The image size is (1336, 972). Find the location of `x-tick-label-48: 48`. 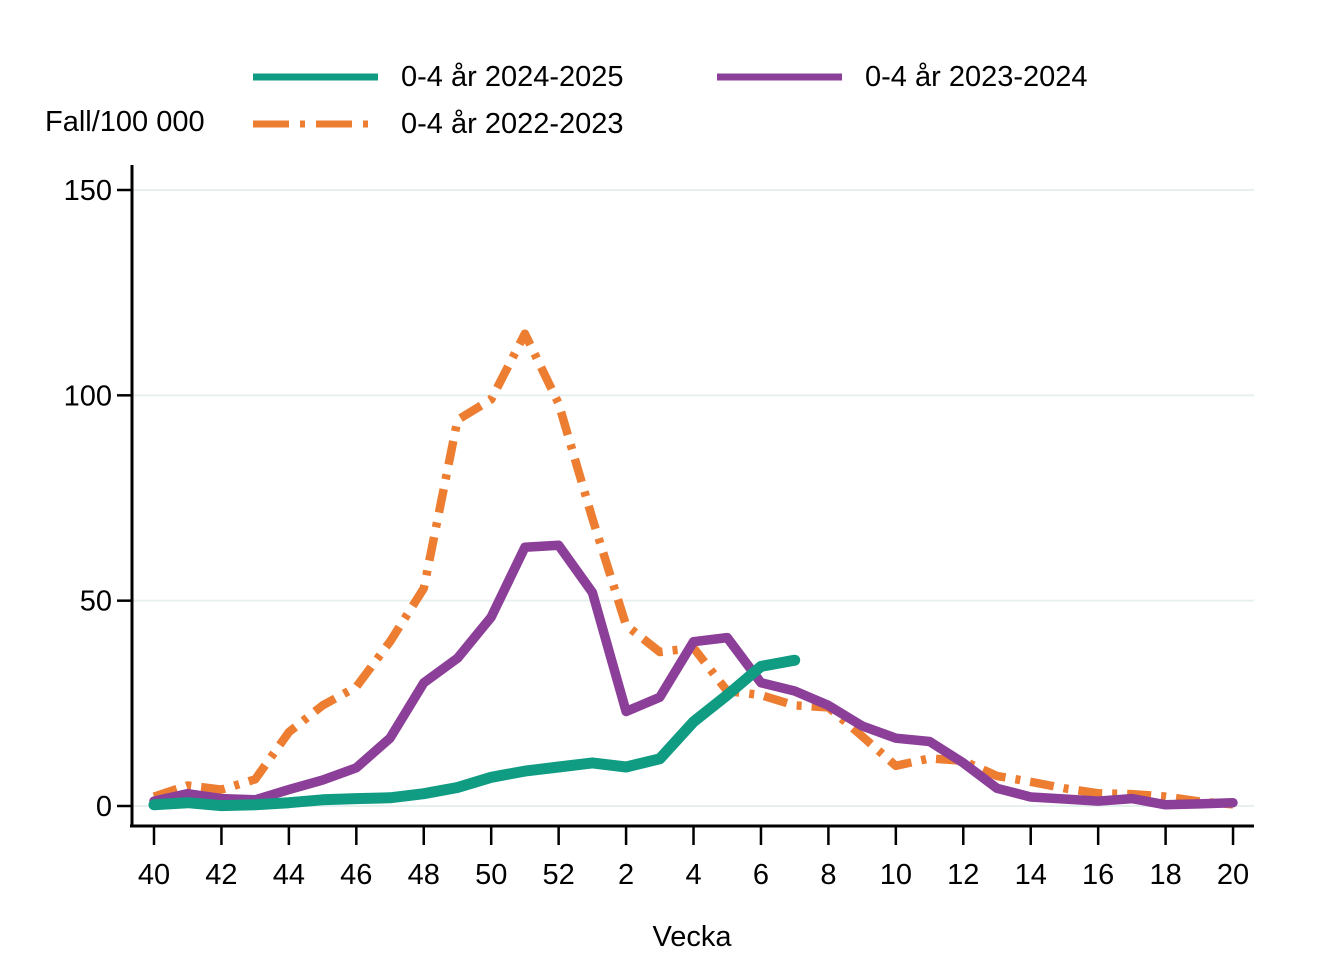

x-tick-label-48: 48 is located at coordinates (424, 875).